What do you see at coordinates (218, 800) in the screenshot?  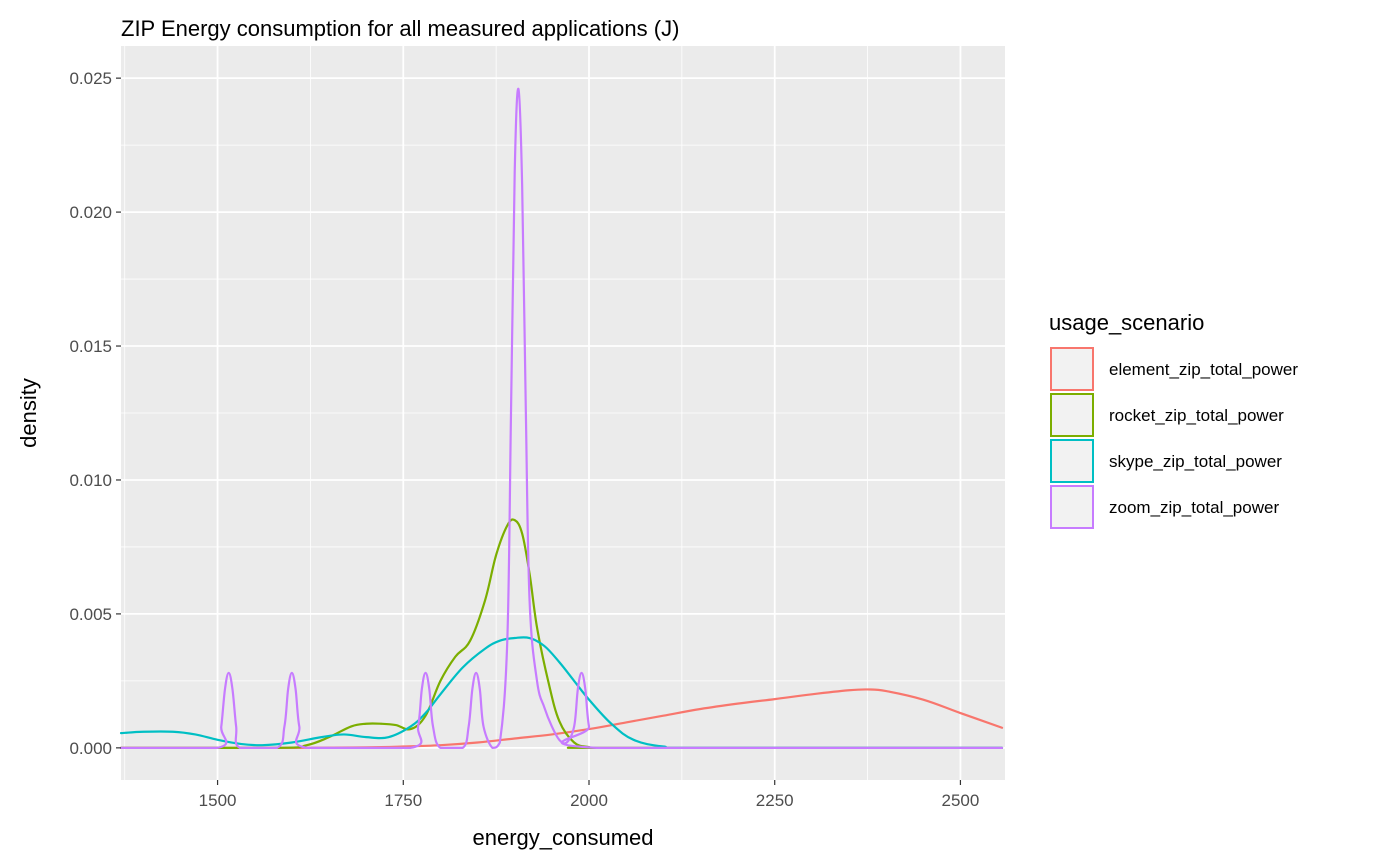 I see `x-tick-label: 1500` at bounding box center [218, 800].